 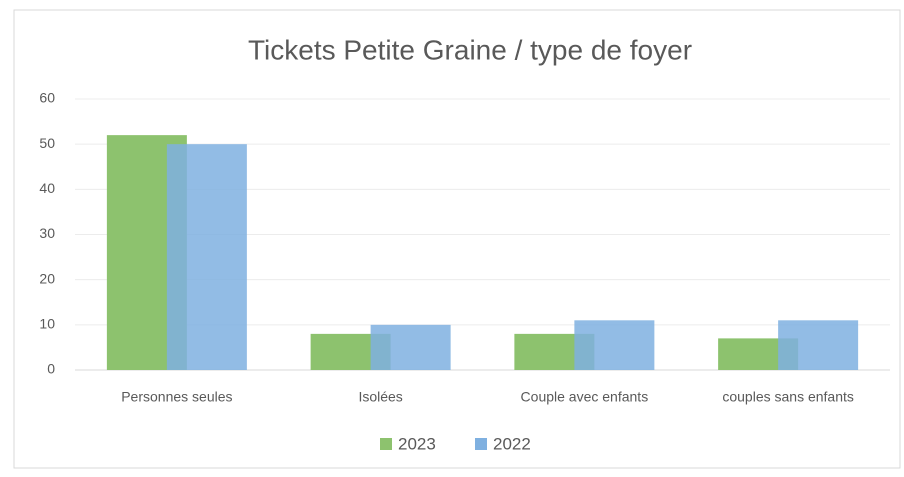 What do you see at coordinates (380, 397) in the screenshot?
I see `x-tick-label: Isolées` at bounding box center [380, 397].